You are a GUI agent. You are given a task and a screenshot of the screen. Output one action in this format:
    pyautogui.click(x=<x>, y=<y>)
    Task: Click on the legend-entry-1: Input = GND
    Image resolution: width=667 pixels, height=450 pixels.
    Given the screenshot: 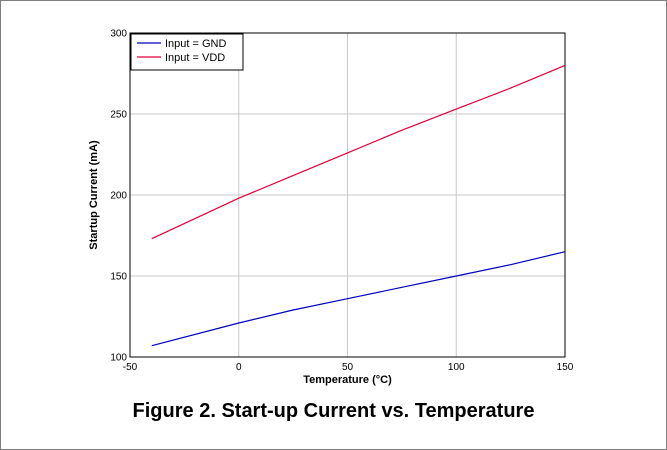 What is the action you would take?
    pyautogui.click(x=196, y=44)
    